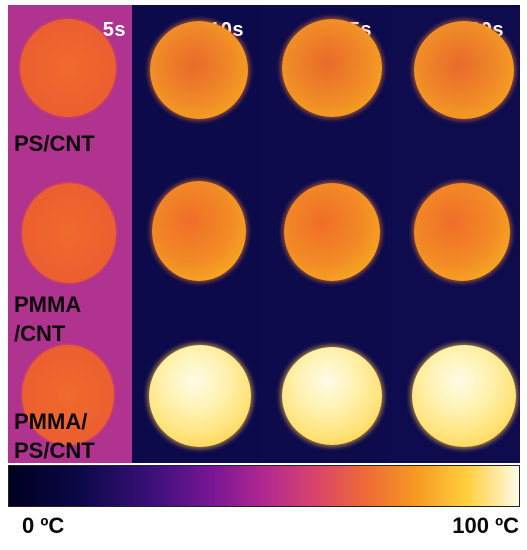  Describe the element at coordinates (114, 30) in the screenshot. I see `time-label-5s: 5s` at that location.